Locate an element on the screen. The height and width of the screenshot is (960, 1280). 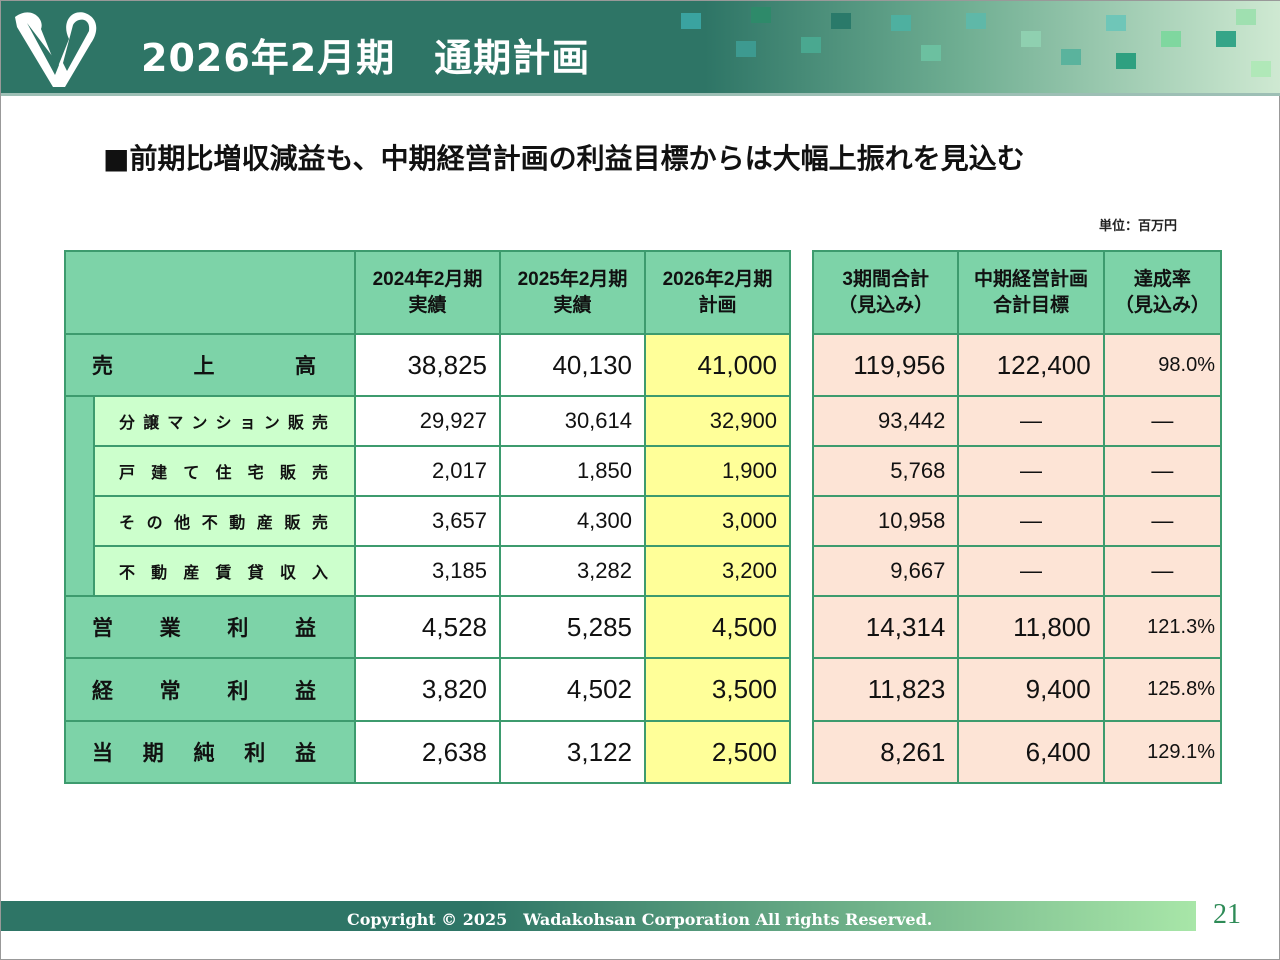
cell-value: 1,900 is located at coordinates (717, 471).